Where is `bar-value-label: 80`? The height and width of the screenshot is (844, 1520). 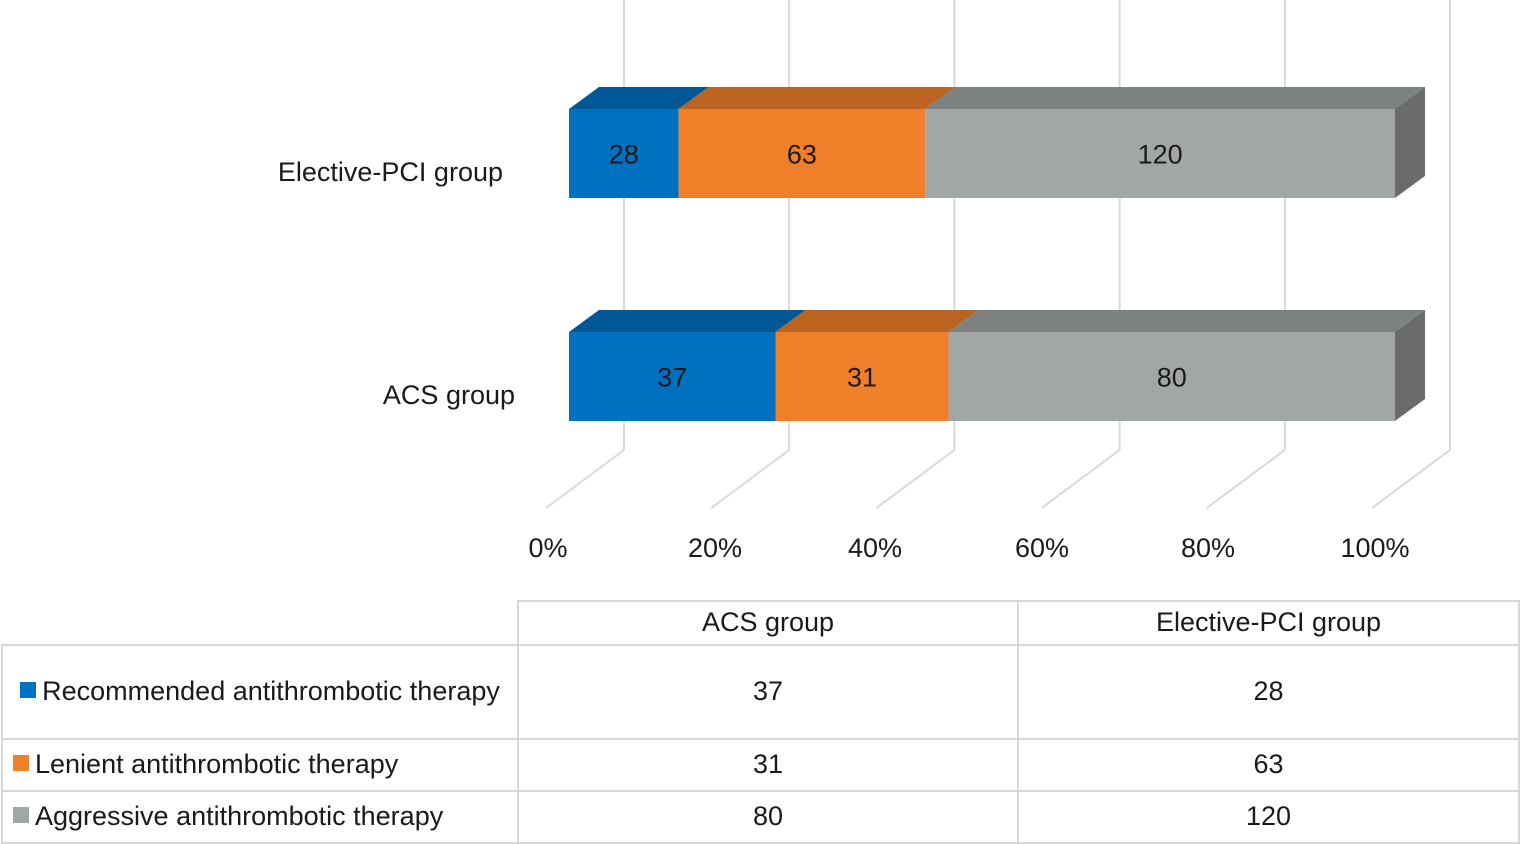
bar-value-label: 80 is located at coordinates (1172, 378).